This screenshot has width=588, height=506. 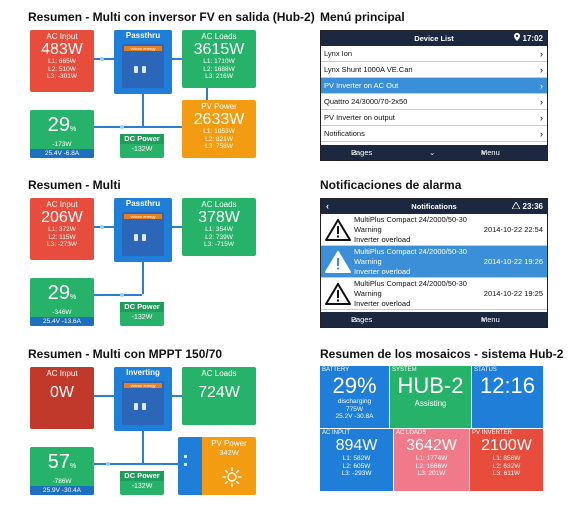 I want to click on chevron-down-icon: ⌄, so click(x=432, y=152).